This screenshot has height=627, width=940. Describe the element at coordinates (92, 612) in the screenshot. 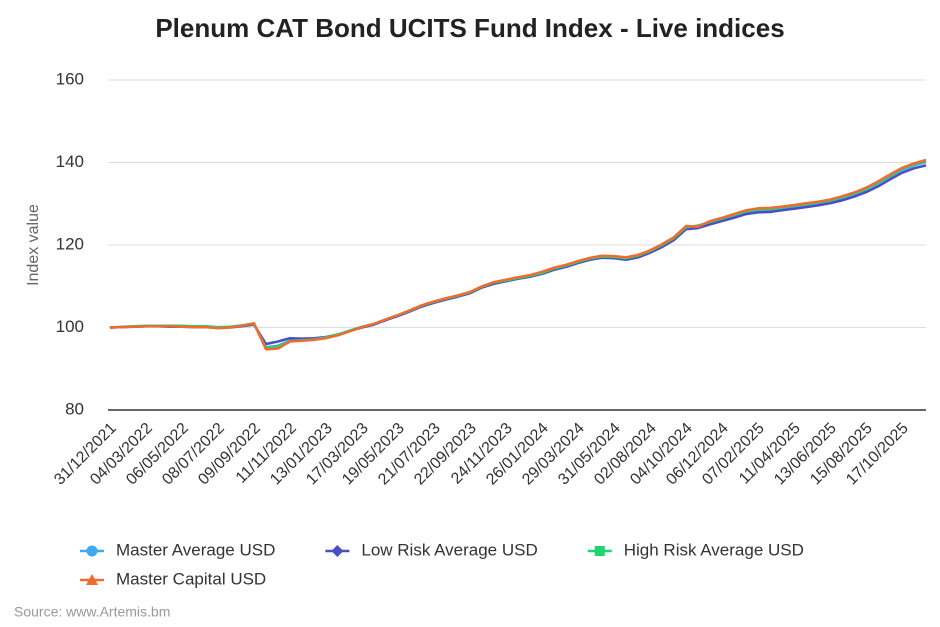

I see `source: Source: www.Artemis.bm` at that location.